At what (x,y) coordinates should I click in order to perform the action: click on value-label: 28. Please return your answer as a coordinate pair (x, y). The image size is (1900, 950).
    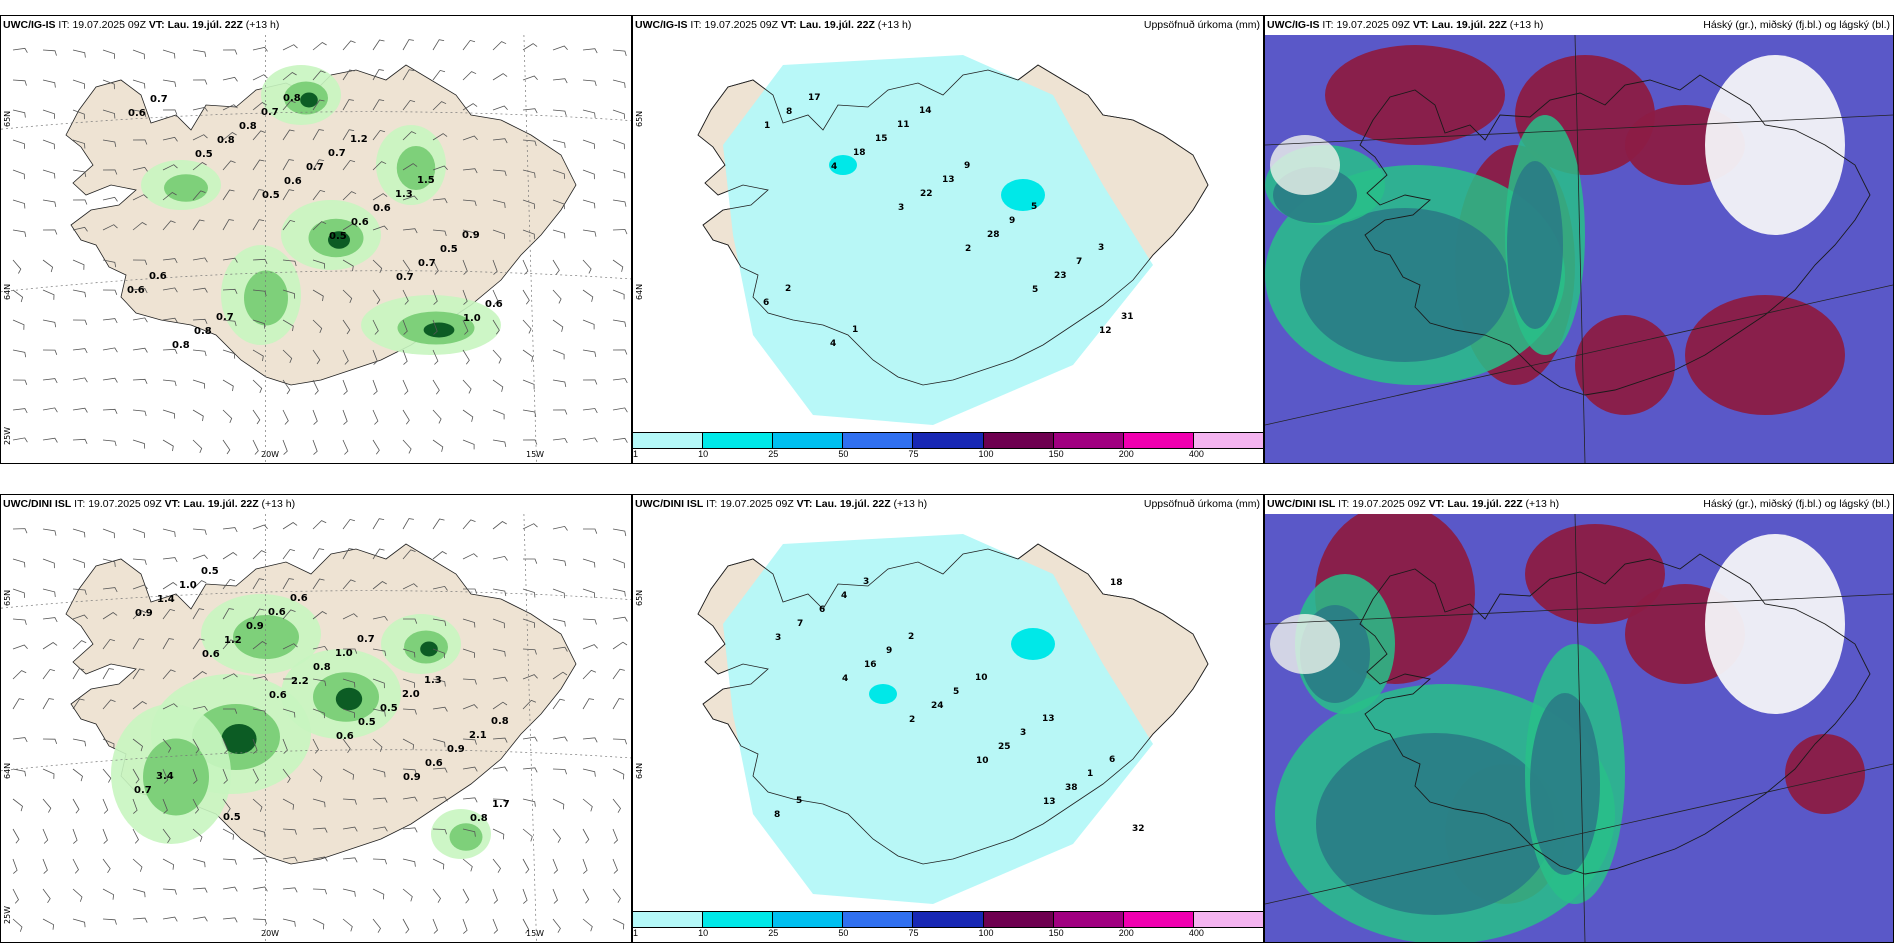
    Looking at the image, I should click on (993, 235).